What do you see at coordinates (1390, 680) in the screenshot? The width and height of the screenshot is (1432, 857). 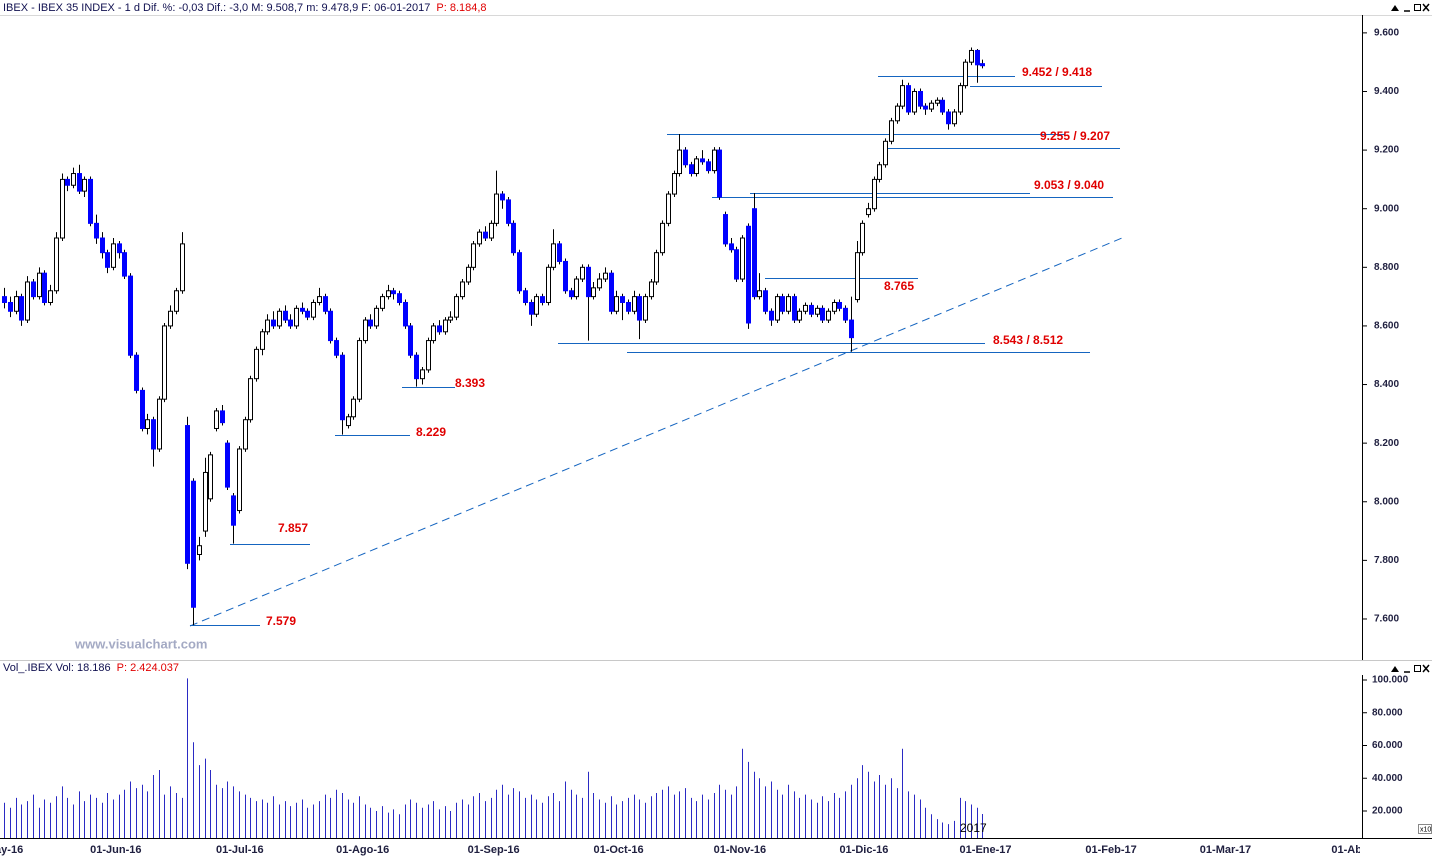 I see `volume-y-tick-label: 100.000` at bounding box center [1390, 680].